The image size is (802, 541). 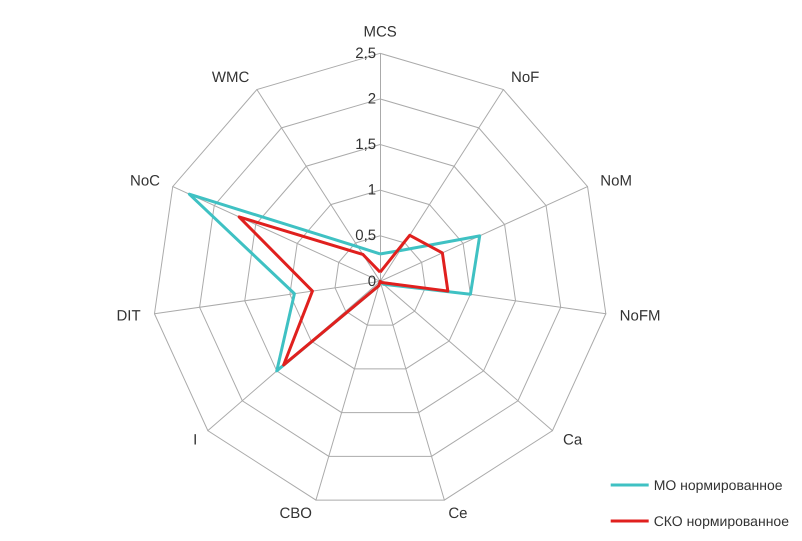 What do you see at coordinates (365, 53) in the screenshot?
I see `y-tick-label: 2,5` at bounding box center [365, 53].